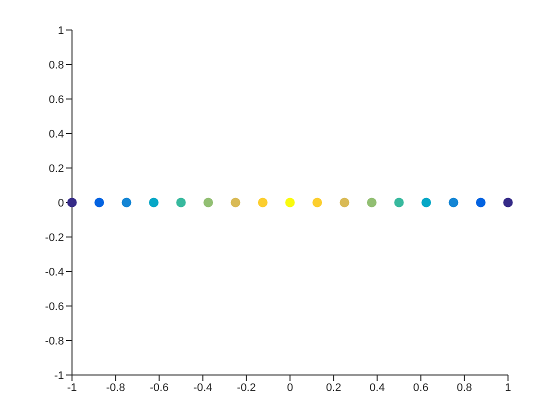 Image resolution: width=560 pixels, height=420 pixels. What do you see at coordinates (56, 134) in the screenshot?
I see `y-tick-label: 0.4` at bounding box center [56, 134].